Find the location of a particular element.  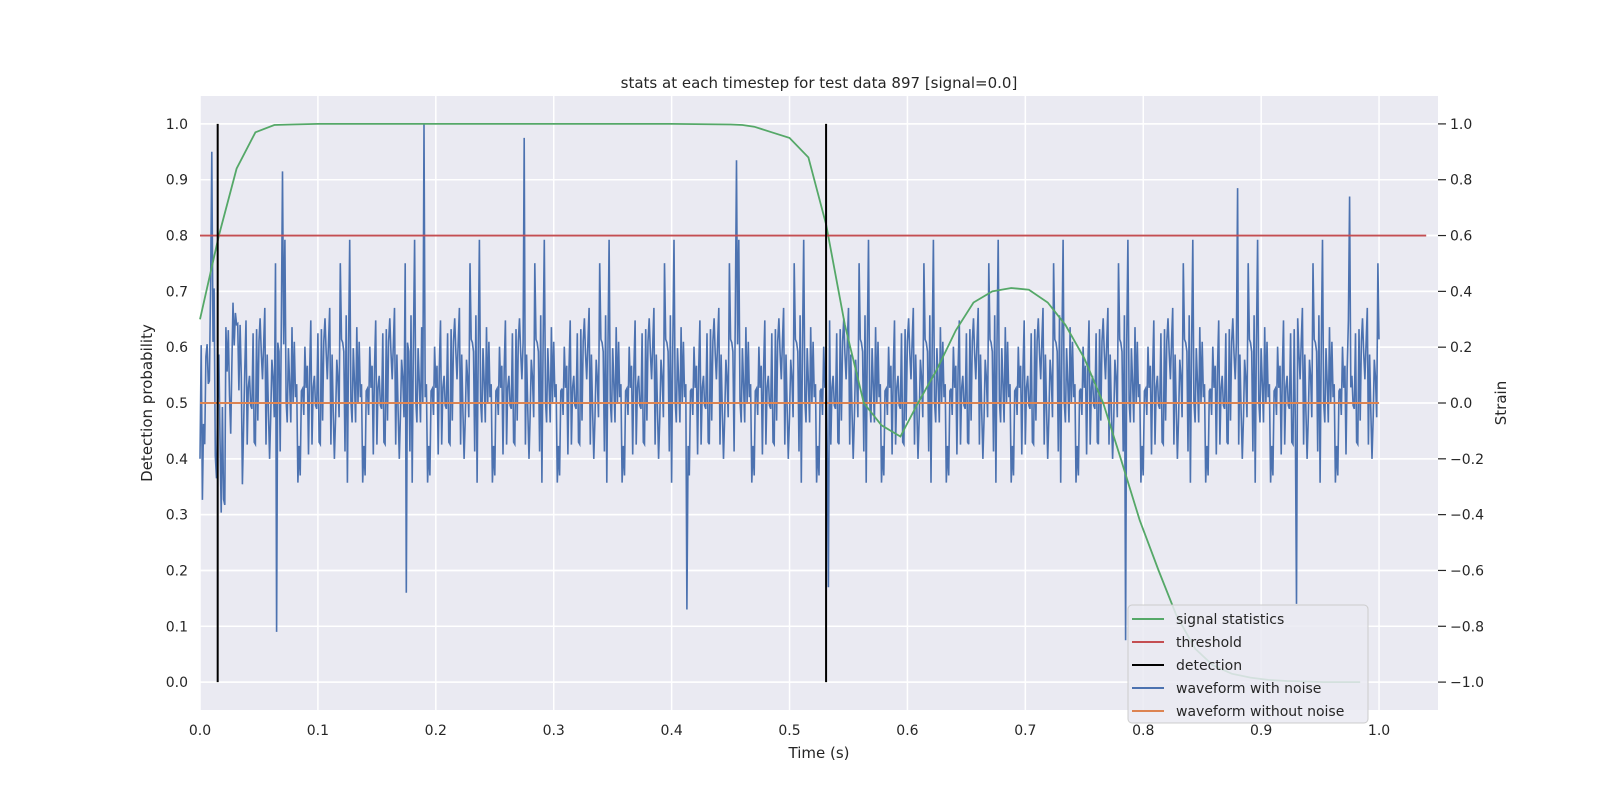

x-tick-label: 0.2 is located at coordinates (436, 731).